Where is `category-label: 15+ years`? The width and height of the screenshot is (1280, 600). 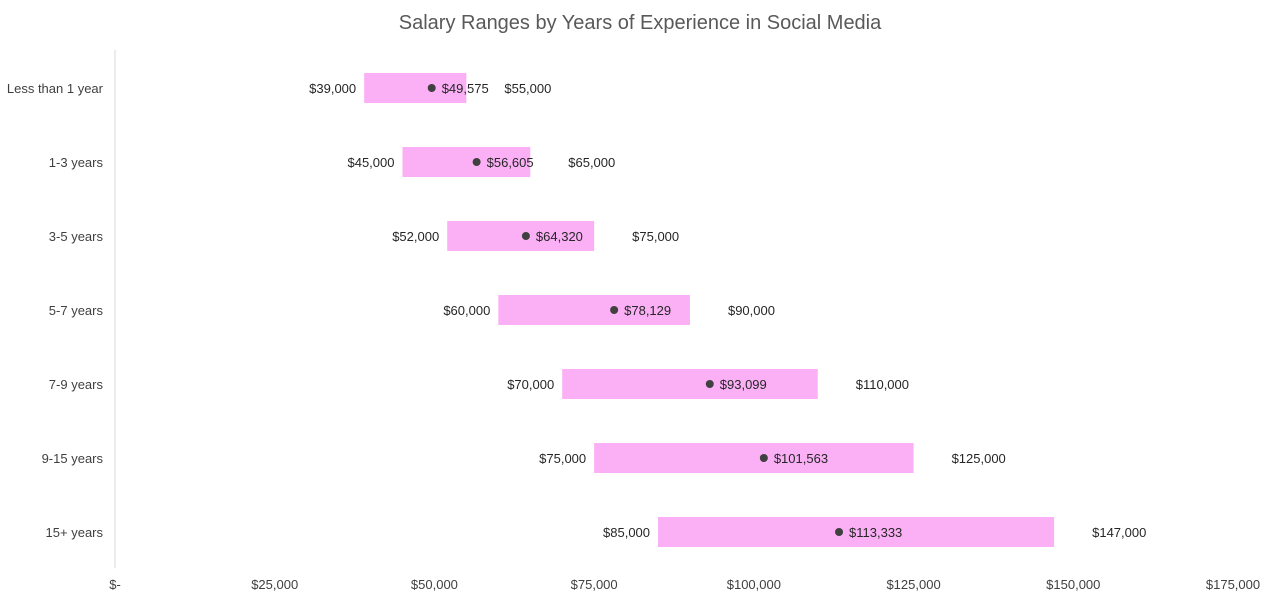
category-label: 15+ years is located at coordinates (75, 532).